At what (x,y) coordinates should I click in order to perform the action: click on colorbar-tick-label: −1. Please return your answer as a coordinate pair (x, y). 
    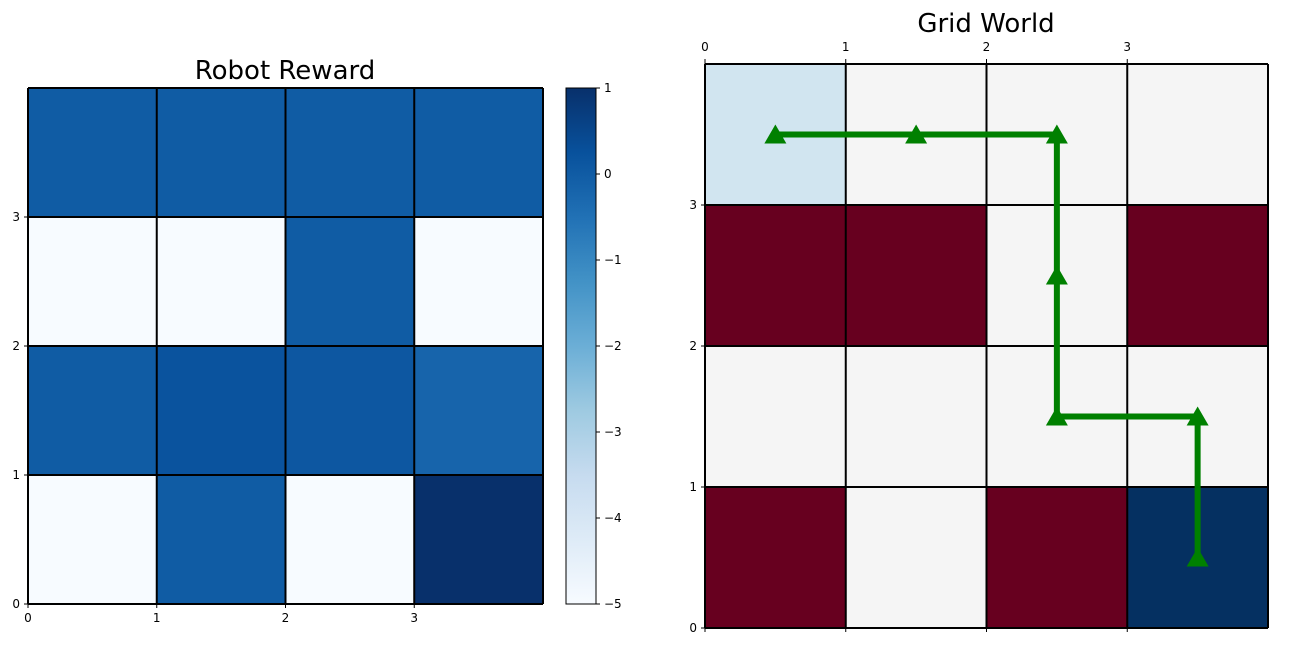
    Looking at the image, I should click on (613, 260).